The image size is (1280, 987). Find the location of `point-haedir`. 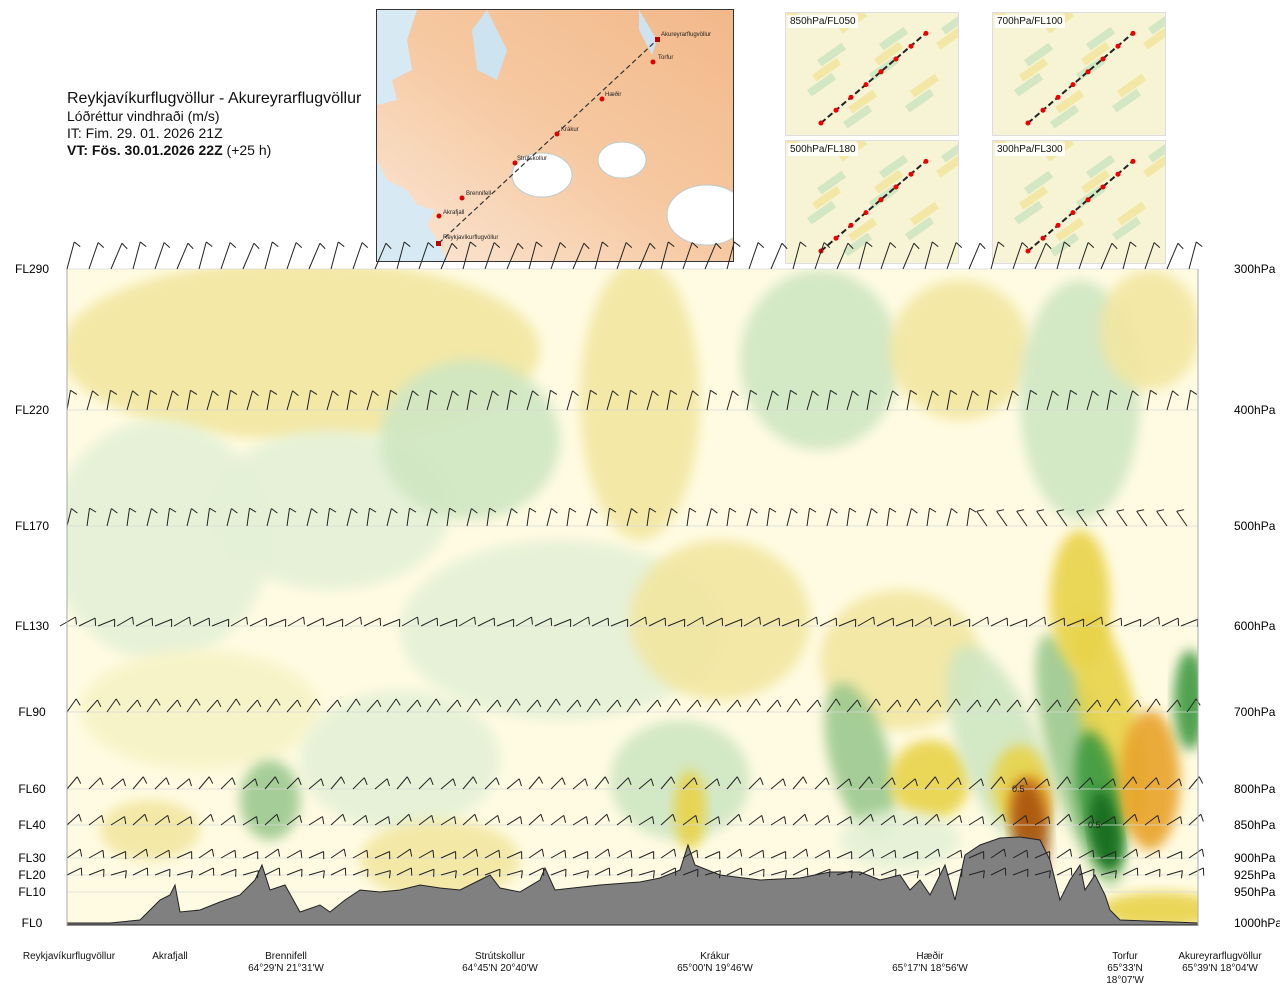

point-haedir is located at coordinates (602, 99).